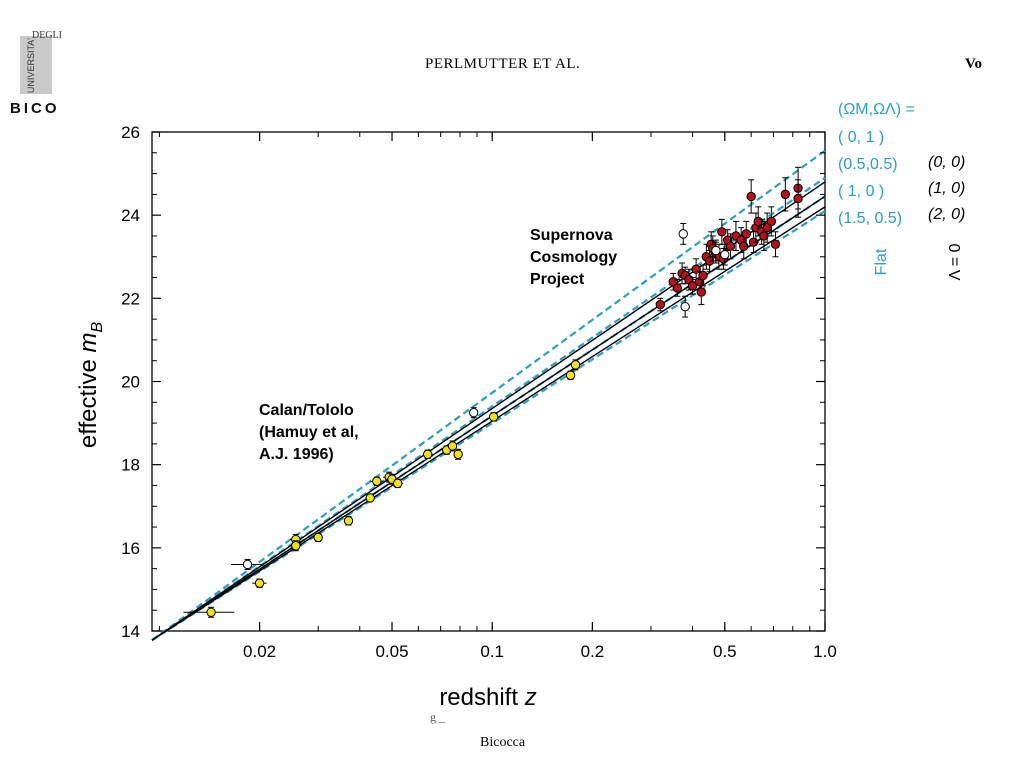 The width and height of the screenshot is (1024, 768). What do you see at coordinates (571, 235) in the screenshot?
I see `annotation-line: Supernova` at bounding box center [571, 235].